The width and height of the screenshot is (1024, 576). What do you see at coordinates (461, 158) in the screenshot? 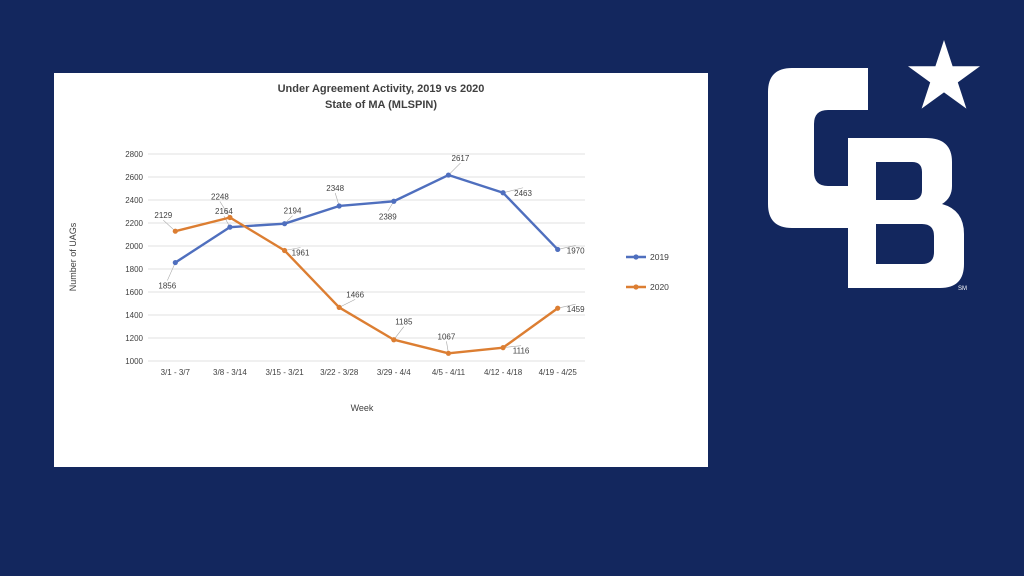
I see `data-label-2019: 2617` at bounding box center [461, 158].